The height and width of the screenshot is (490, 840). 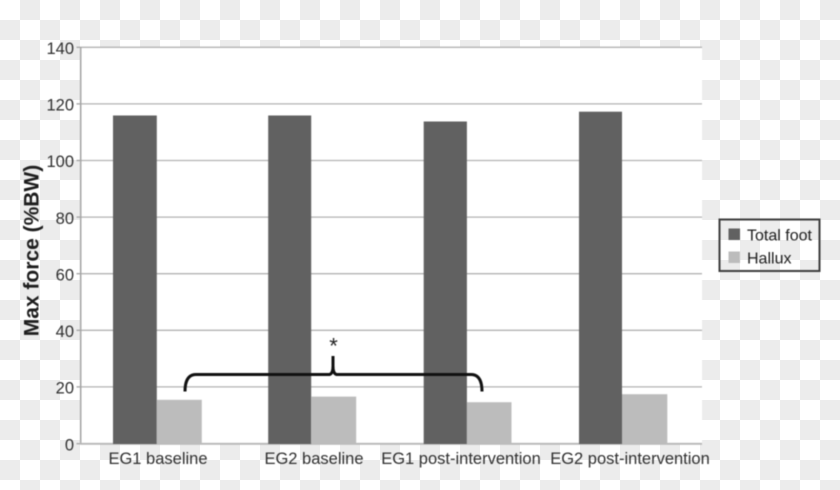 What do you see at coordinates (69, 446) in the screenshot?
I see `svg-text: 0` at bounding box center [69, 446].